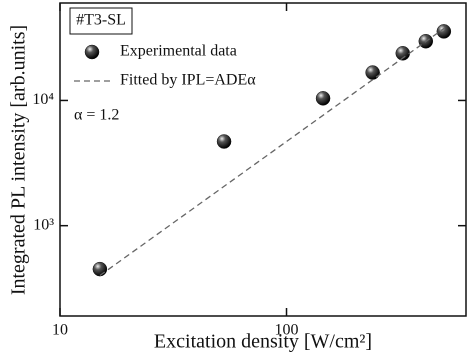  I want to click on annotation: α = 1.2, so click(96, 115).